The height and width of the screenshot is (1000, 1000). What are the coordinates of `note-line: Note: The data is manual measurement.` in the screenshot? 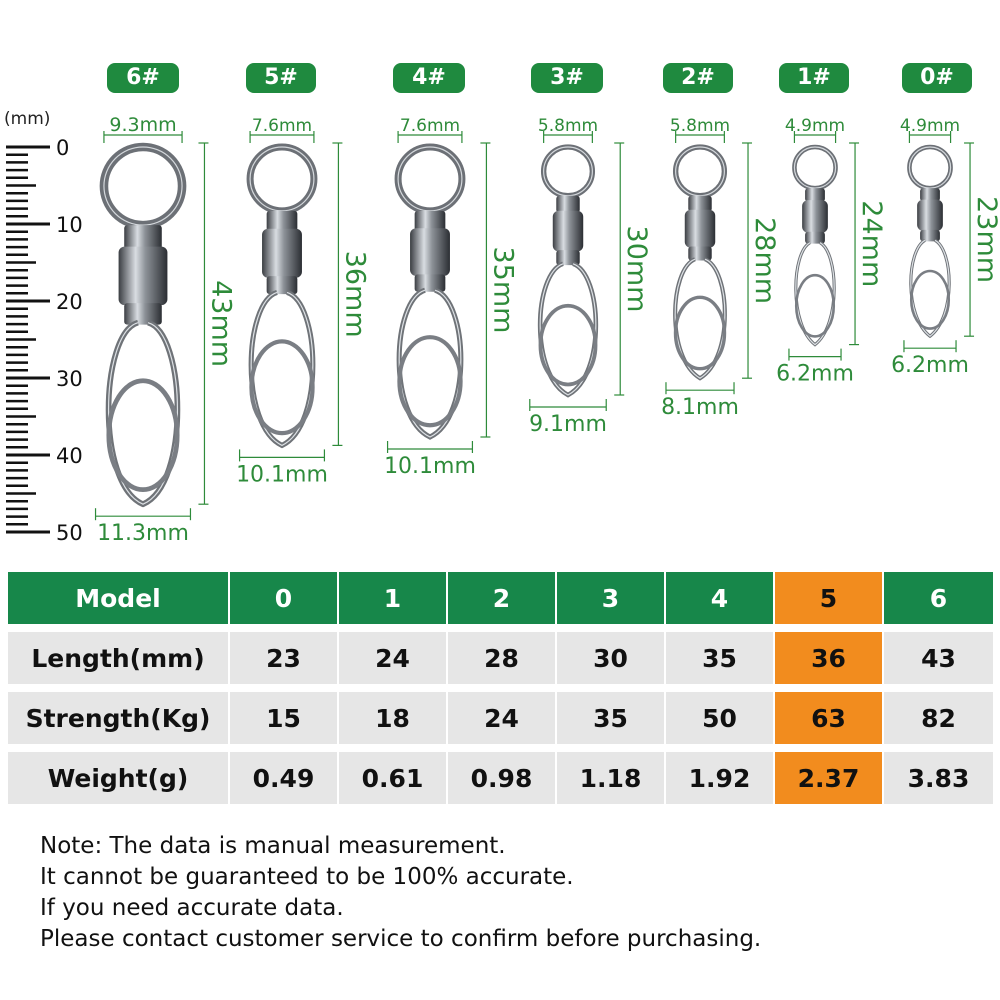 It's located at (273, 846).